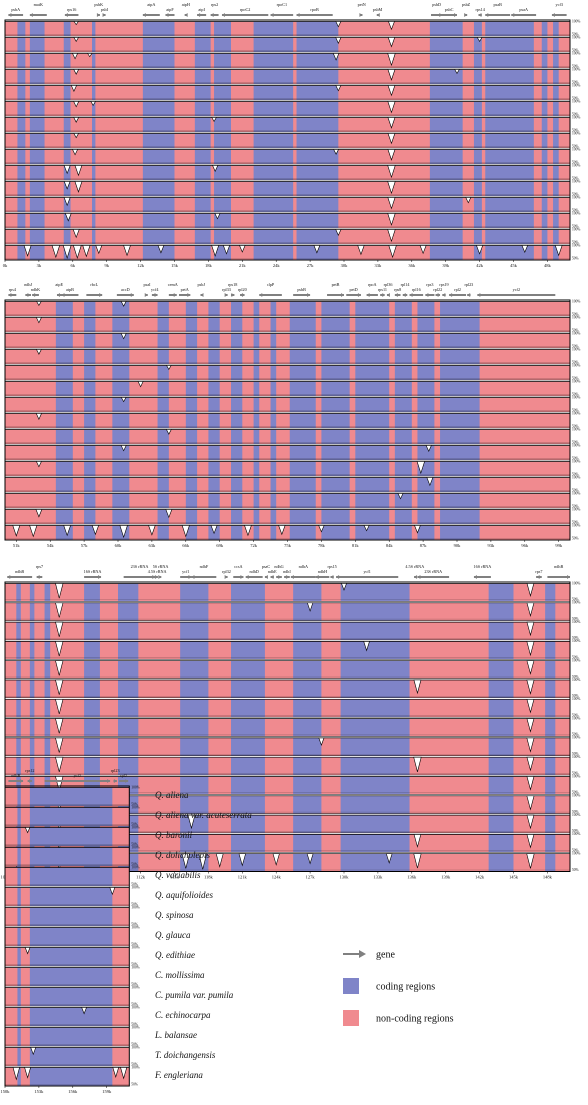 The width and height of the screenshot is (588, 1105). Describe the element at coordinates (175, 877) in the screenshot. I see `x-tick-label: 115k` at that location.